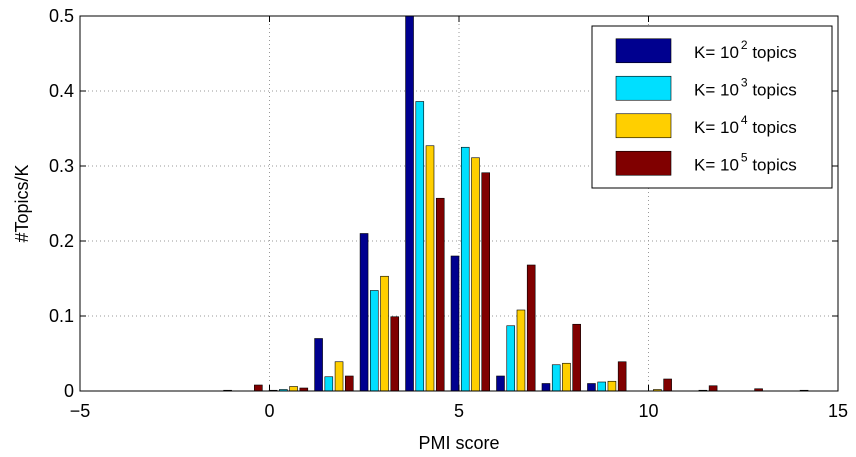 This screenshot has height=457, width=856. Describe the element at coordinates (838, 411) in the screenshot. I see `x-tick-label: 15` at that location.